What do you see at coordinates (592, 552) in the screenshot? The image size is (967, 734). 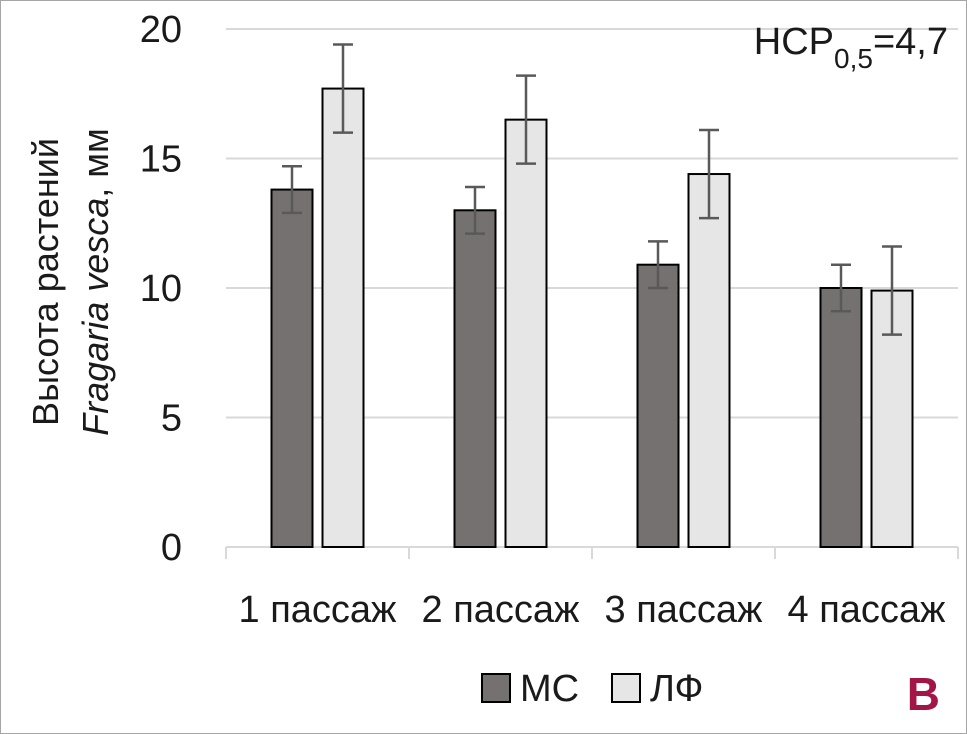 I see `x-axis` at bounding box center [592, 552].